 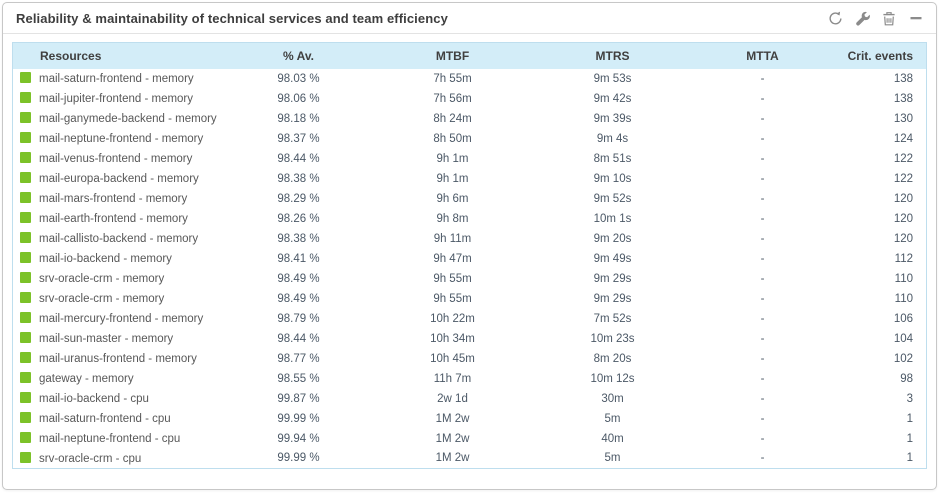 What do you see at coordinates (903, 318) in the screenshot?
I see `crit-events-cell: 106` at bounding box center [903, 318].